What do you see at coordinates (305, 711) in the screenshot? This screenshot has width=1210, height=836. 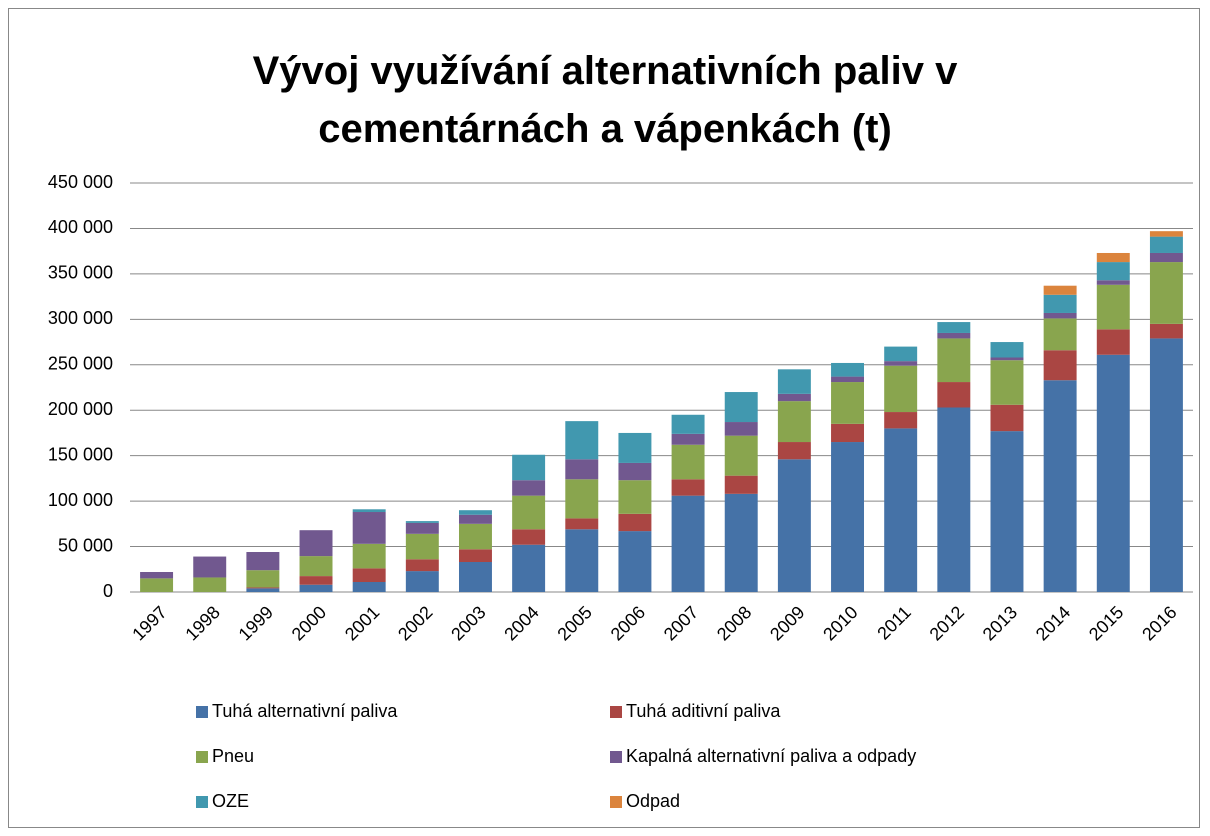 I see `legend-label: Tuhá alternativní paliva` at bounding box center [305, 711].